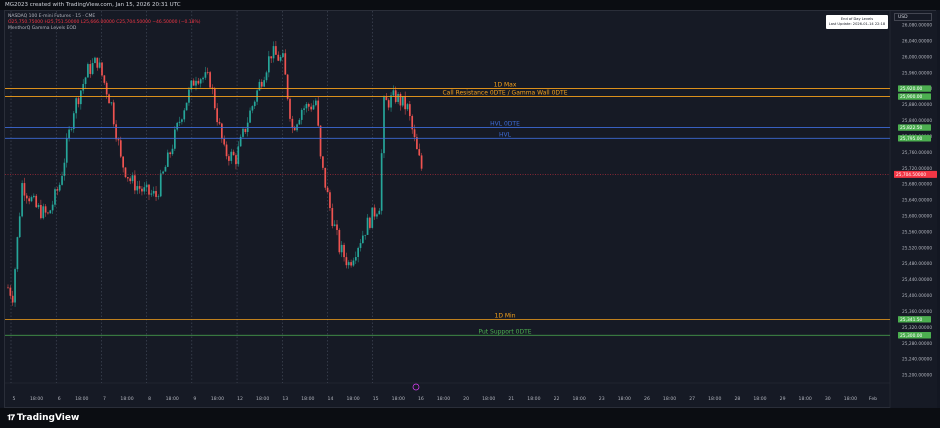  Describe the element at coordinates (917, 201) in the screenshot. I see `y-tick-label: 25,640.00000` at that location.